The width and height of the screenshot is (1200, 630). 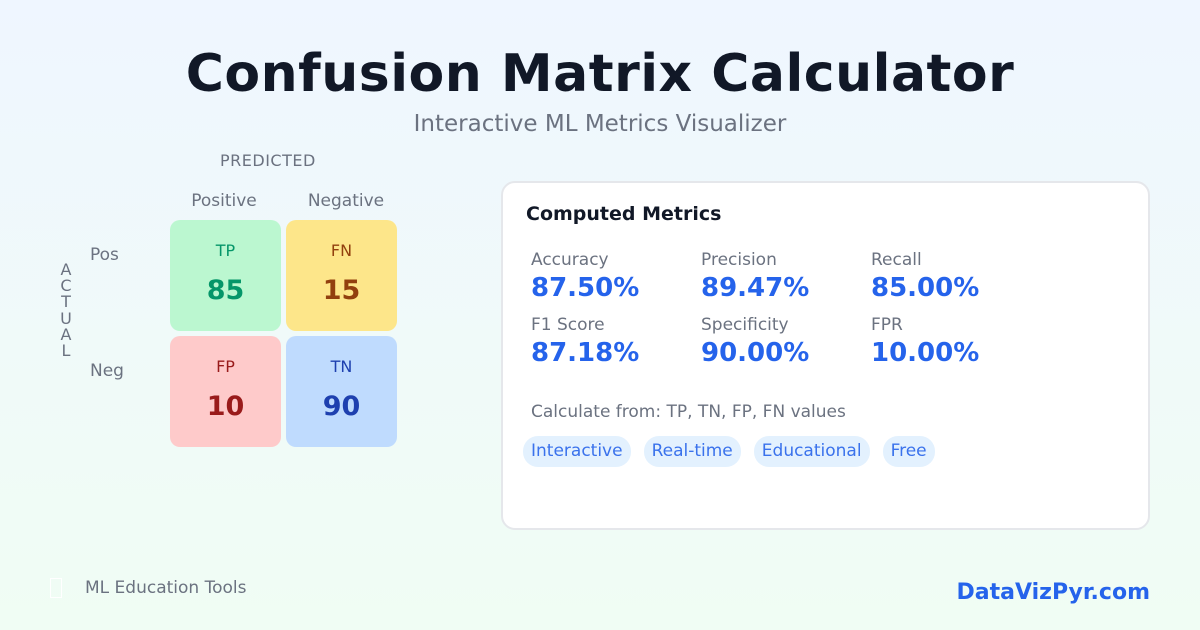 What do you see at coordinates (600, 74) in the screenshot?
I see `page-title: Confusion Matrix Calculator` at bounding box center [600, 74].